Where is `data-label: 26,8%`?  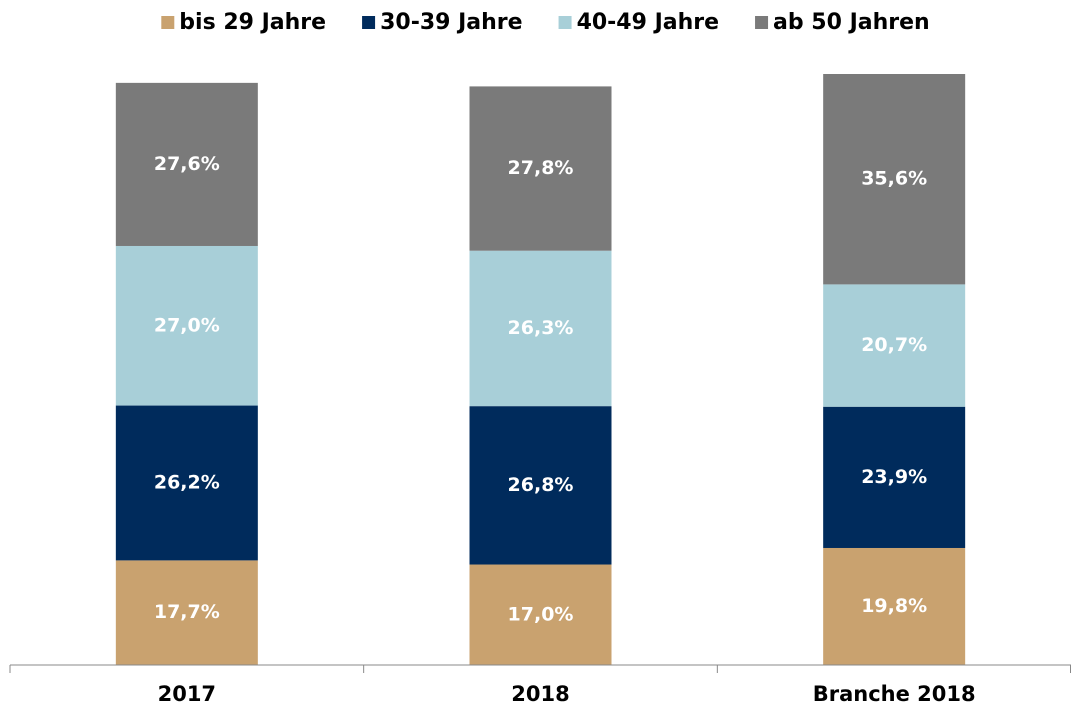
data-label: 26,8% is located at coordinates (541, 485).